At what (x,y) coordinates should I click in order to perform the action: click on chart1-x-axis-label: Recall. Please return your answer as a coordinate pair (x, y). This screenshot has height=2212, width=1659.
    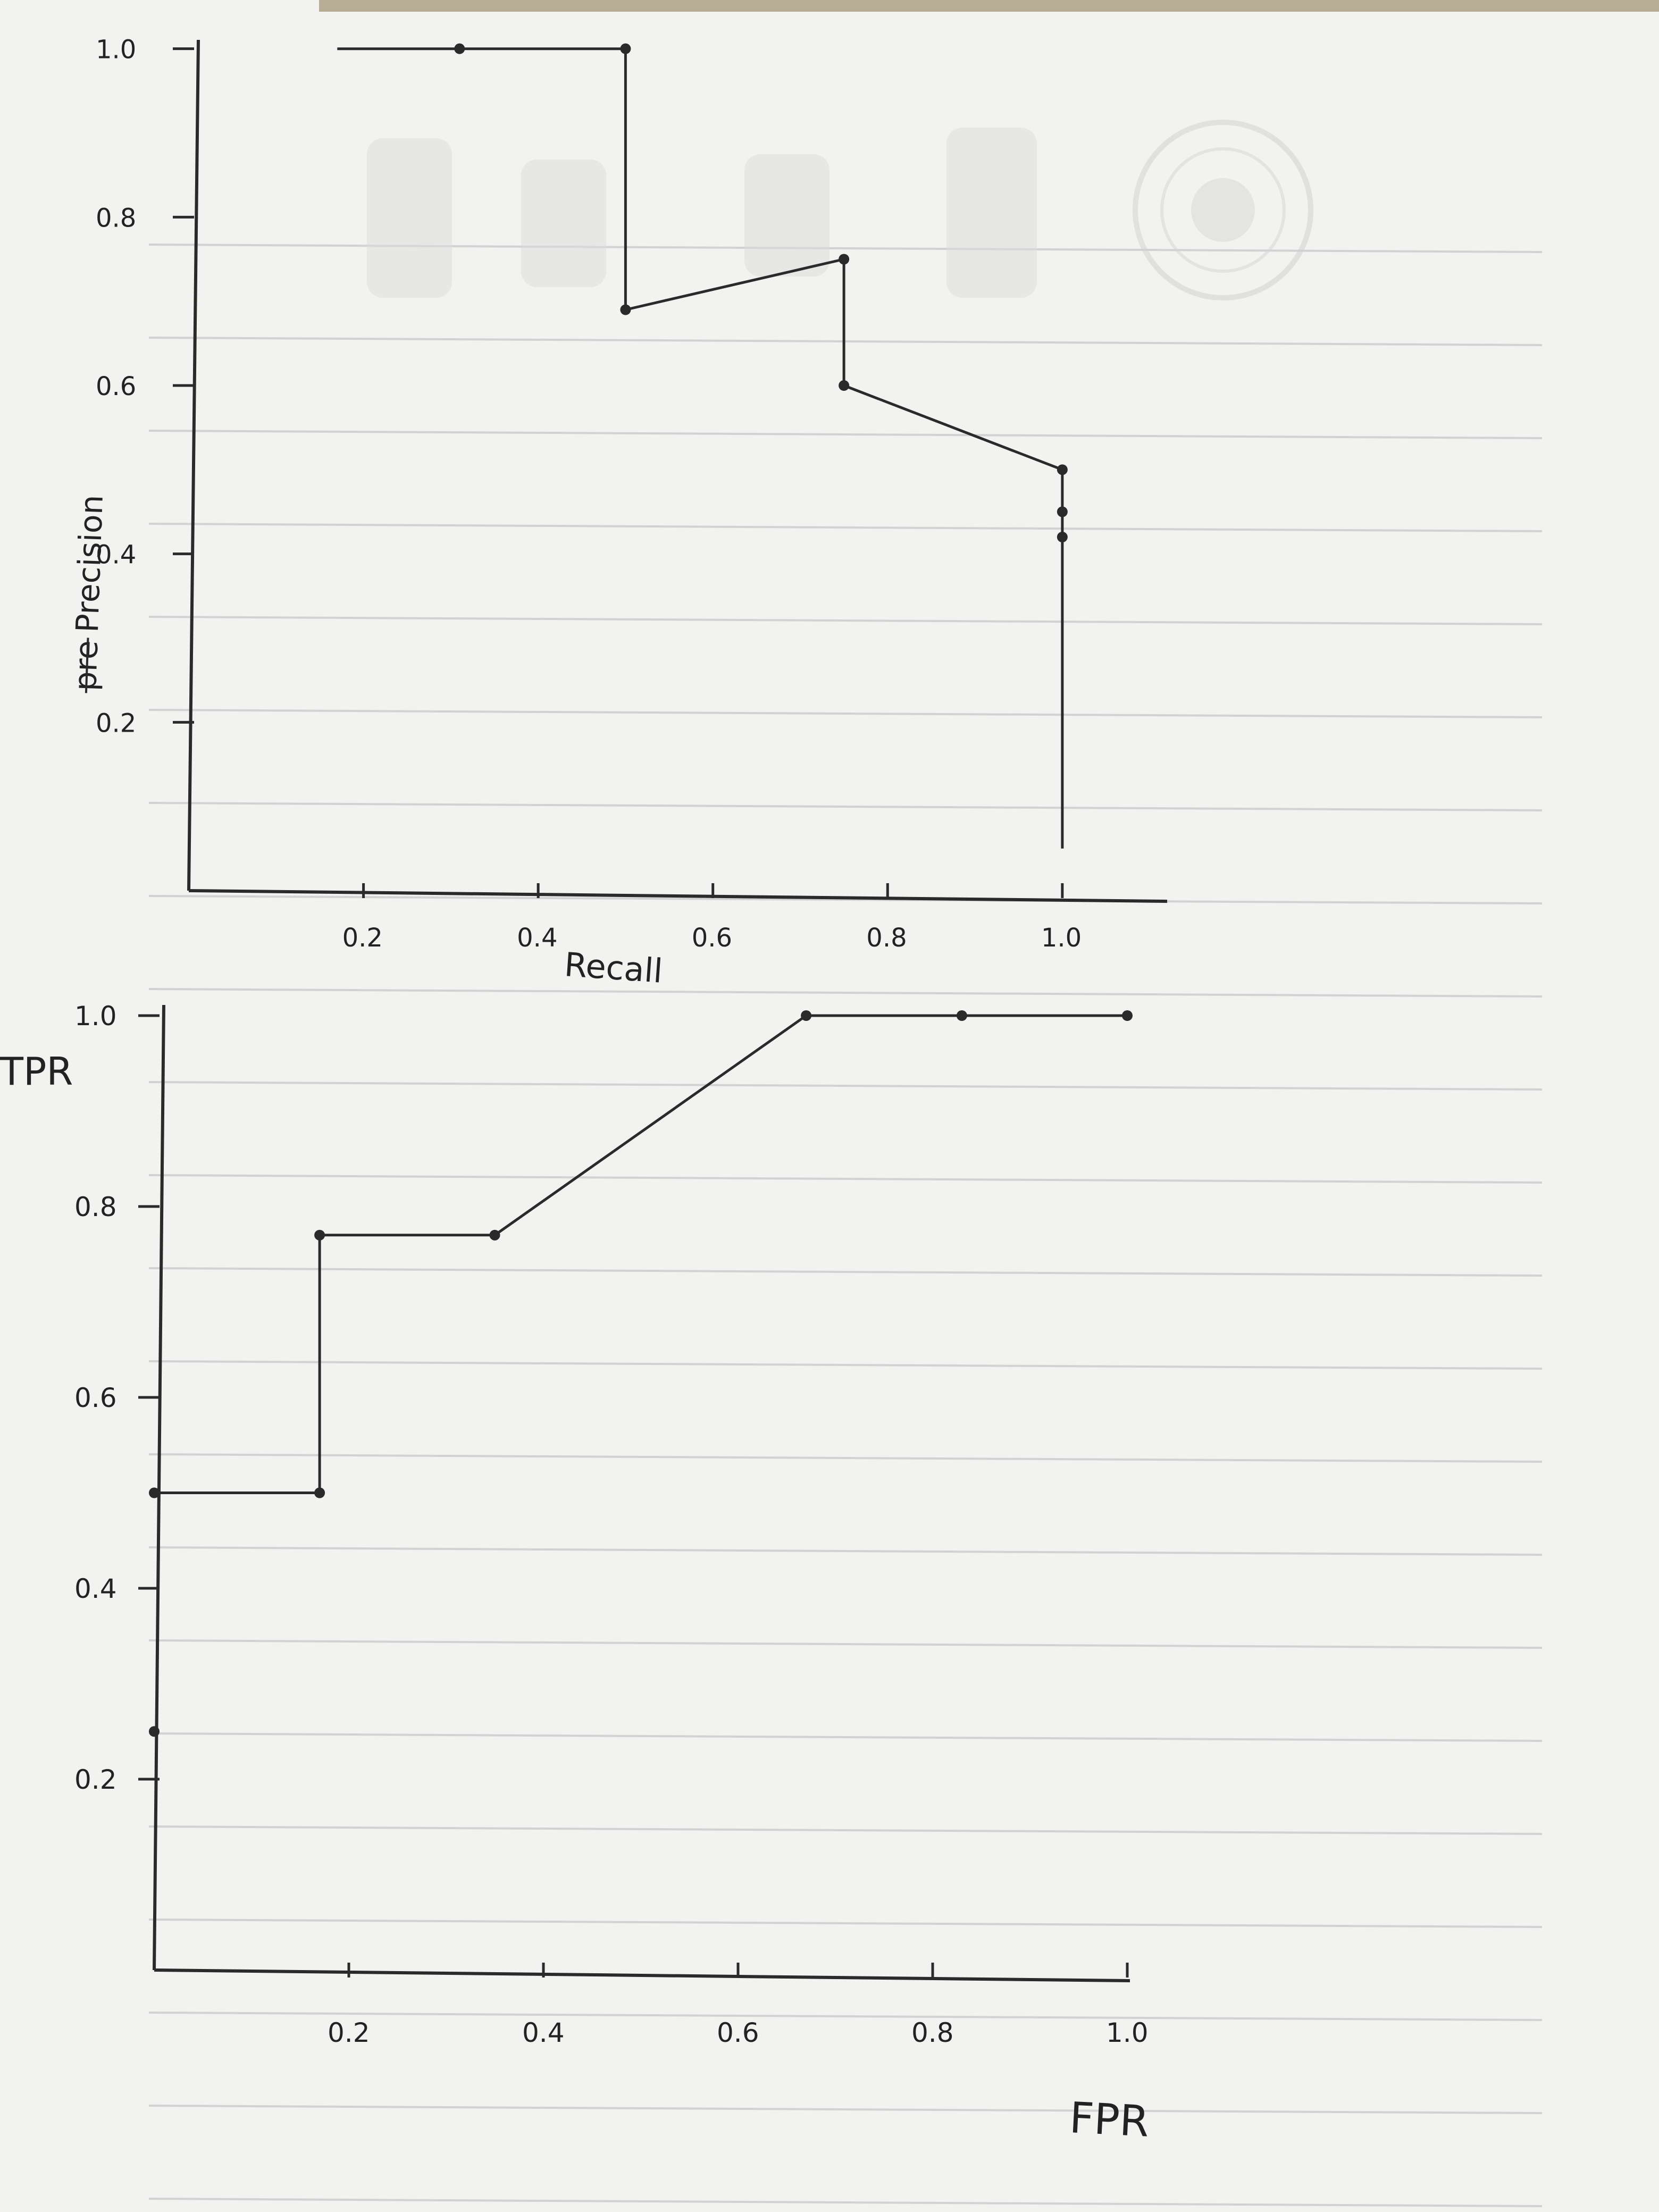
    Looking at the image, I should click on (613, 968).